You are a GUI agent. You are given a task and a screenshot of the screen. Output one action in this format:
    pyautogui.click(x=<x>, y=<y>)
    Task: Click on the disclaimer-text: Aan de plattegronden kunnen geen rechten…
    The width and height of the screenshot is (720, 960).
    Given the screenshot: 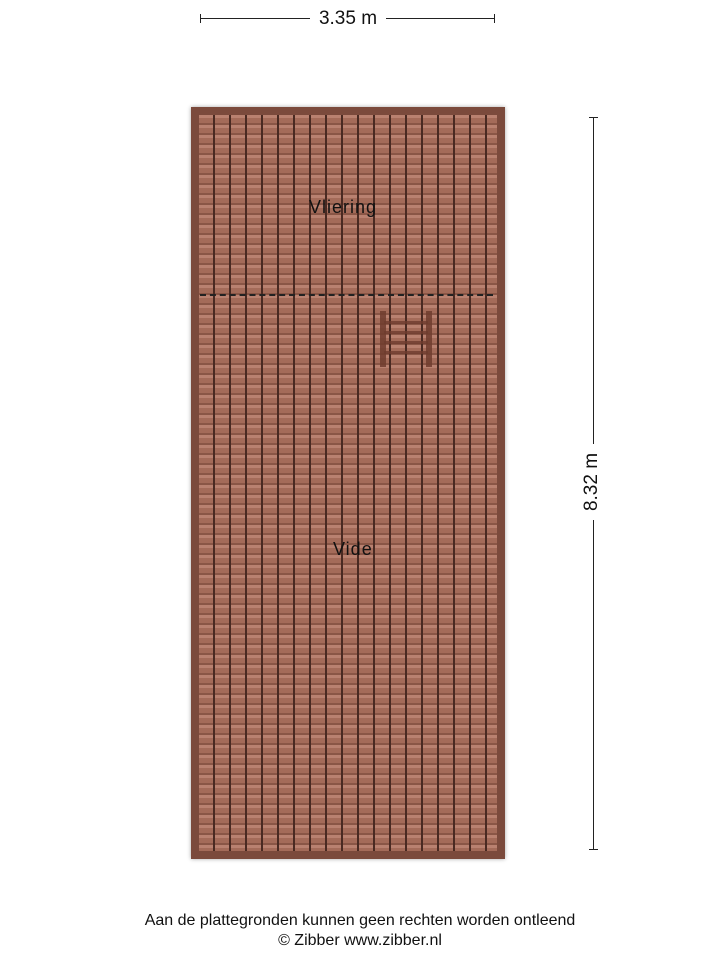 What is the action you would take?
    pyautogui.click(x=360, y=920)
    